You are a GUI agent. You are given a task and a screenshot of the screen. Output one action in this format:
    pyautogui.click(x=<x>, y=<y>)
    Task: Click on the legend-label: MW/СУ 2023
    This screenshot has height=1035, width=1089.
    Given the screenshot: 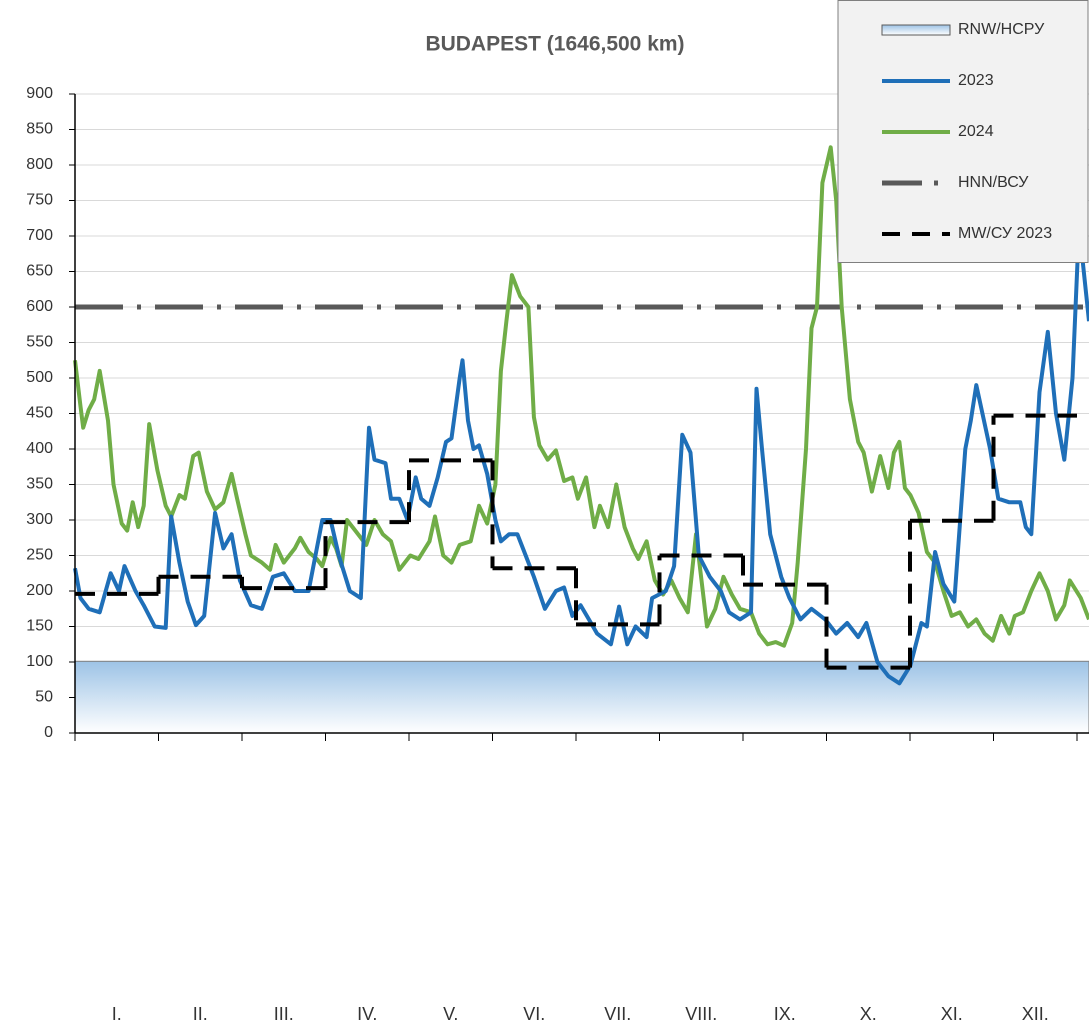 What is the action you would take?
    pyautogui.click(x=1005, y=233)
    